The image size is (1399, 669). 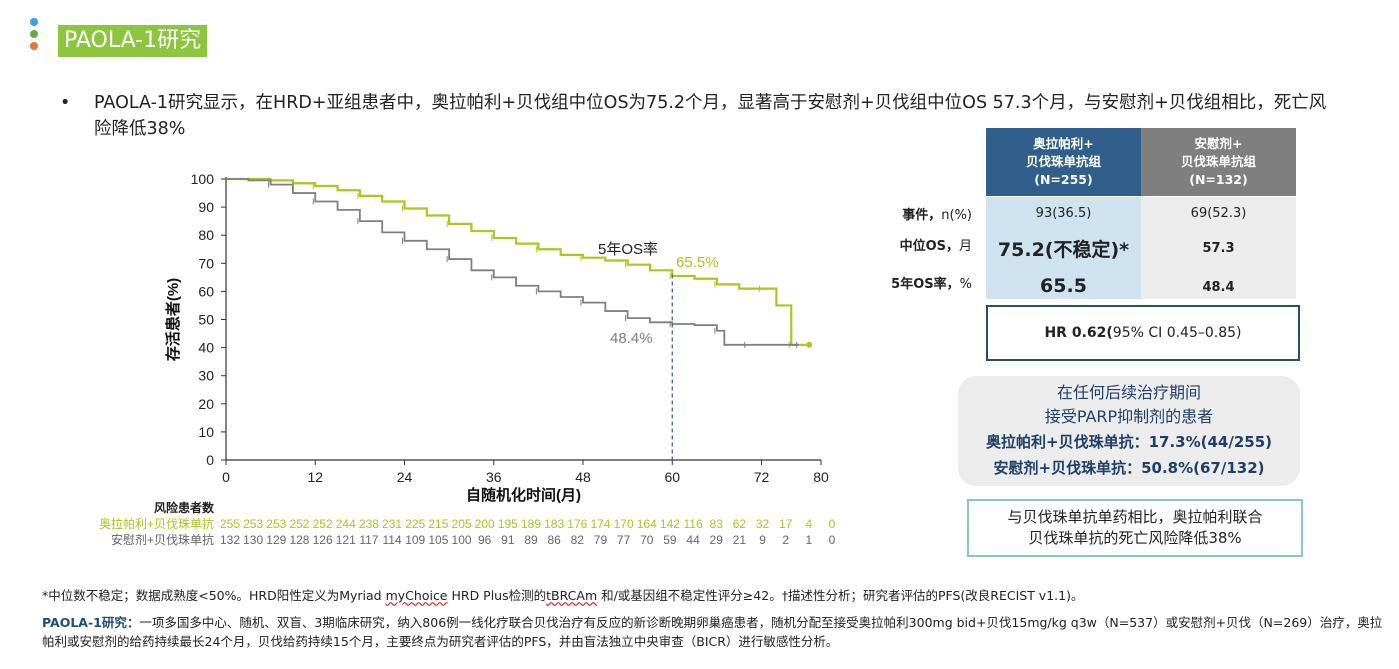 What do you see at coordinates (717, 540) in the screenshot?
I see `risk-count: 29` at bounding box center [717, 540].